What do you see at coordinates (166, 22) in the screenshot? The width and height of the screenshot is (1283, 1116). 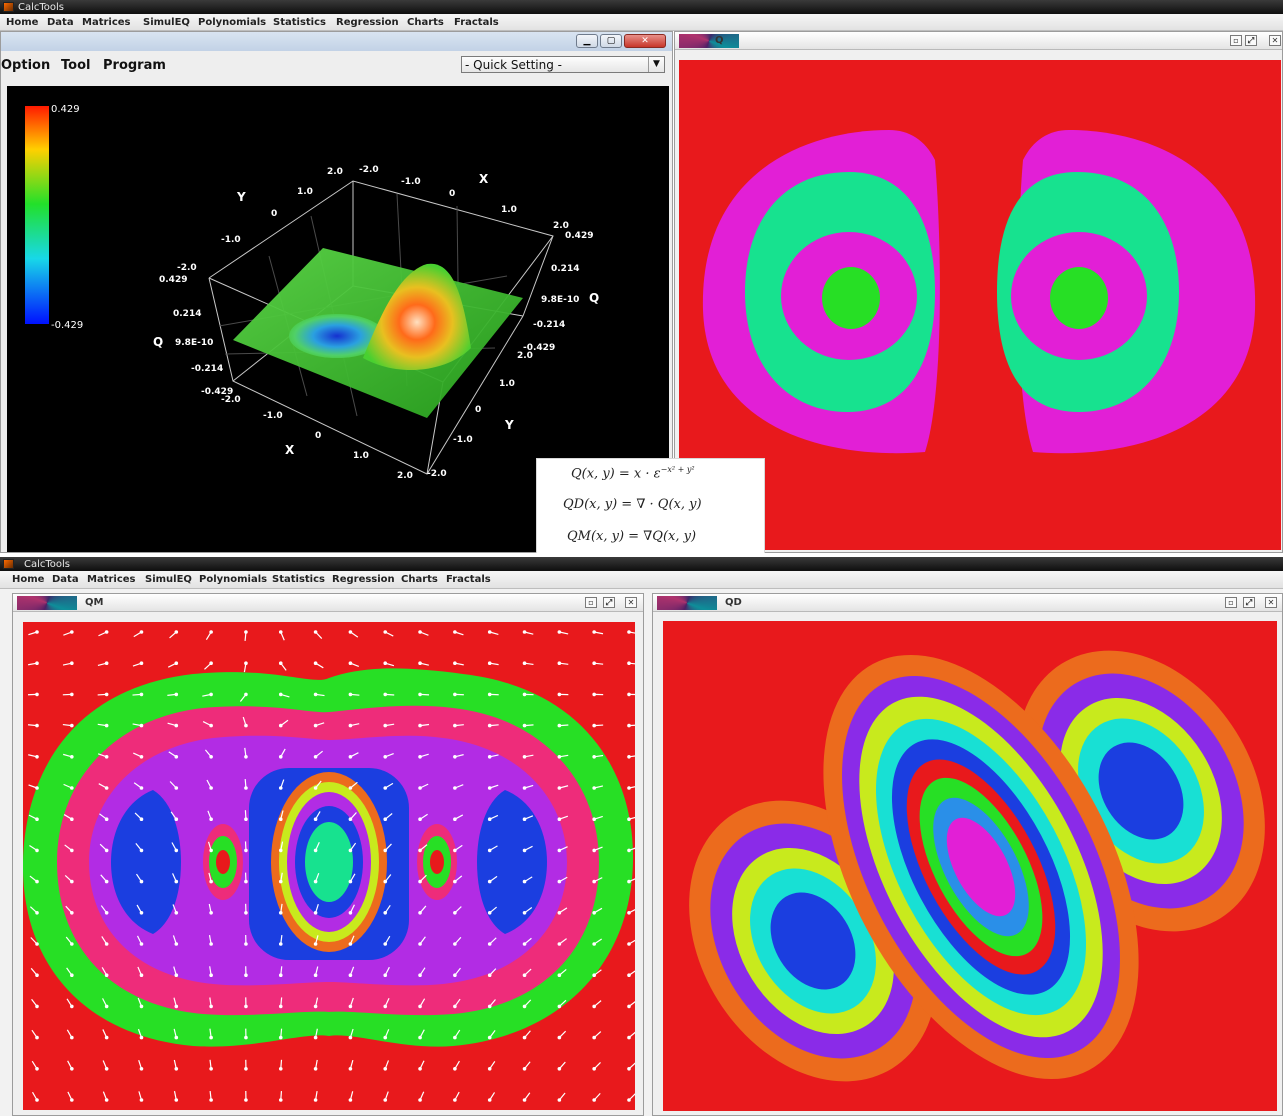 I see `top-menu-simuleq: SimulEQ` at bounding box center [166, 22].